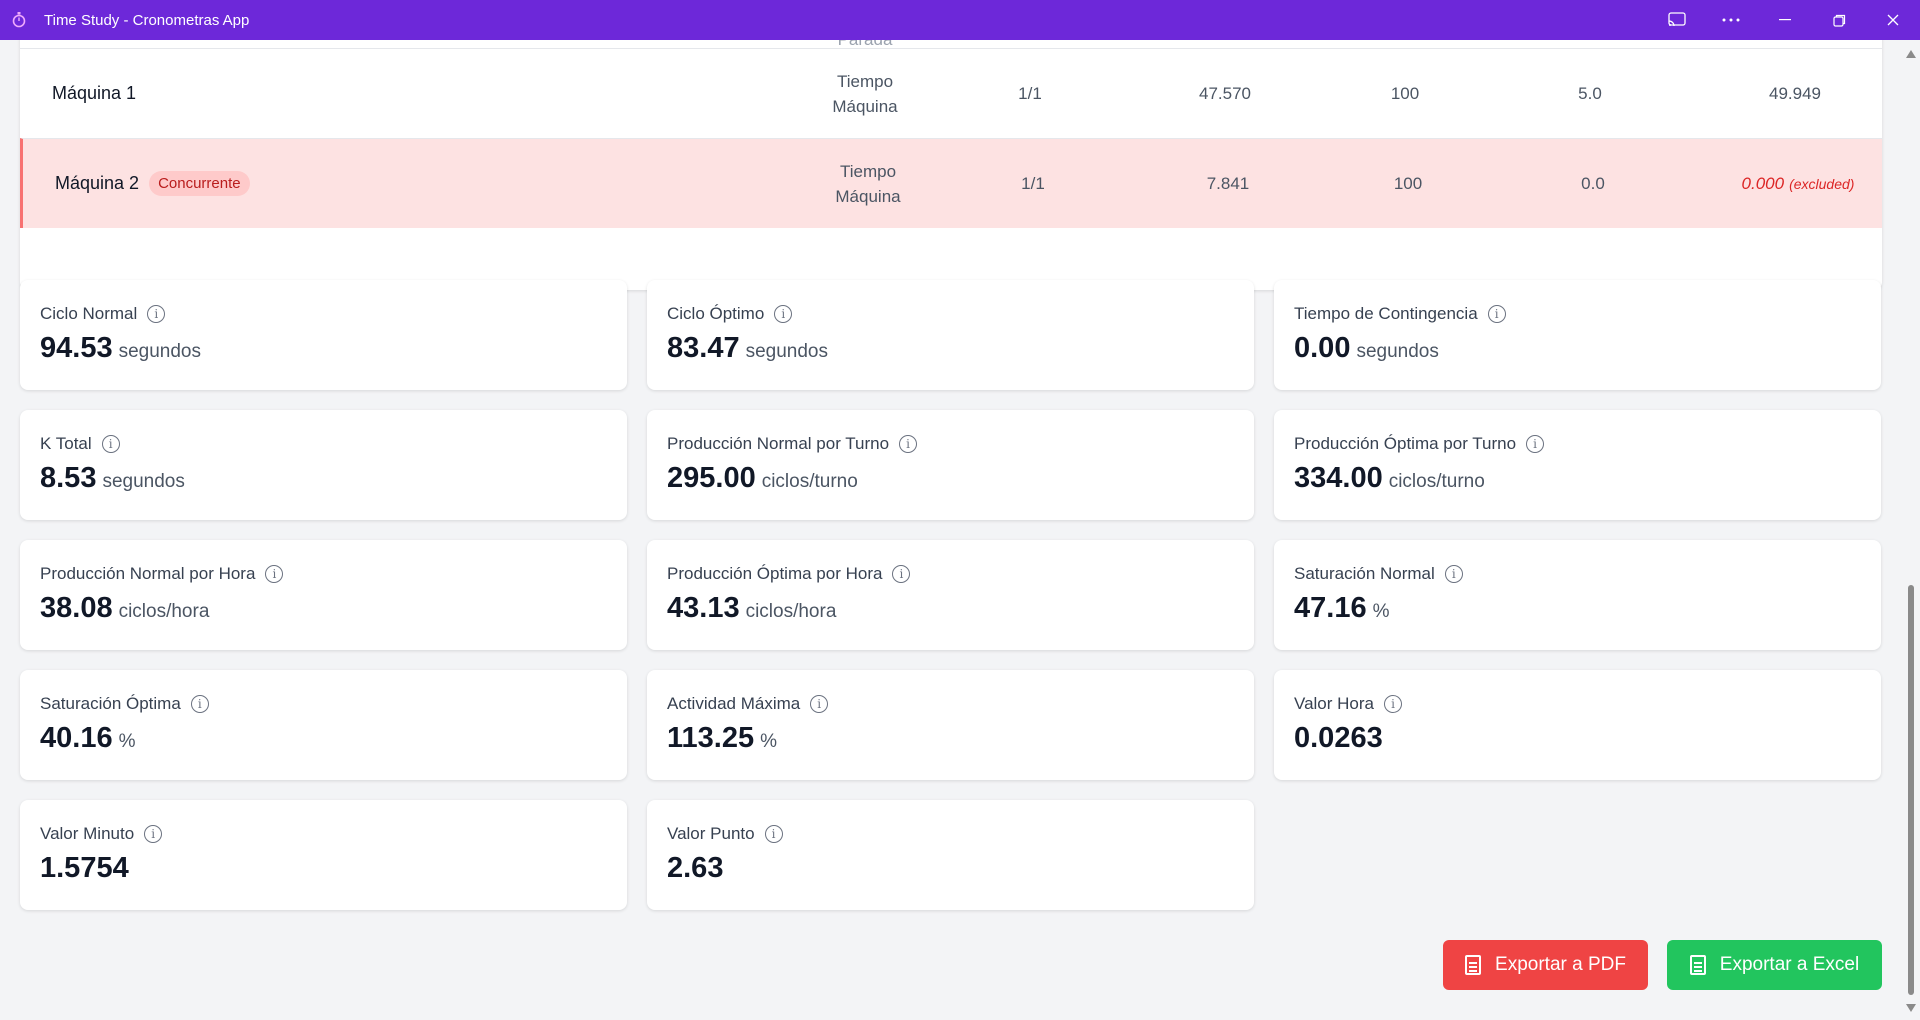  I want to click on scroll-up-icon, so click(1911, 54).